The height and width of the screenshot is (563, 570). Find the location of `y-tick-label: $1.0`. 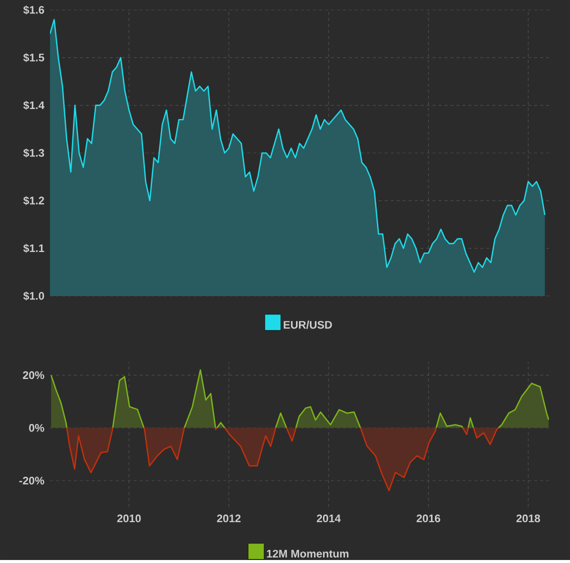

y-tick-label: $1.0 is located at coordinates (33, 296).